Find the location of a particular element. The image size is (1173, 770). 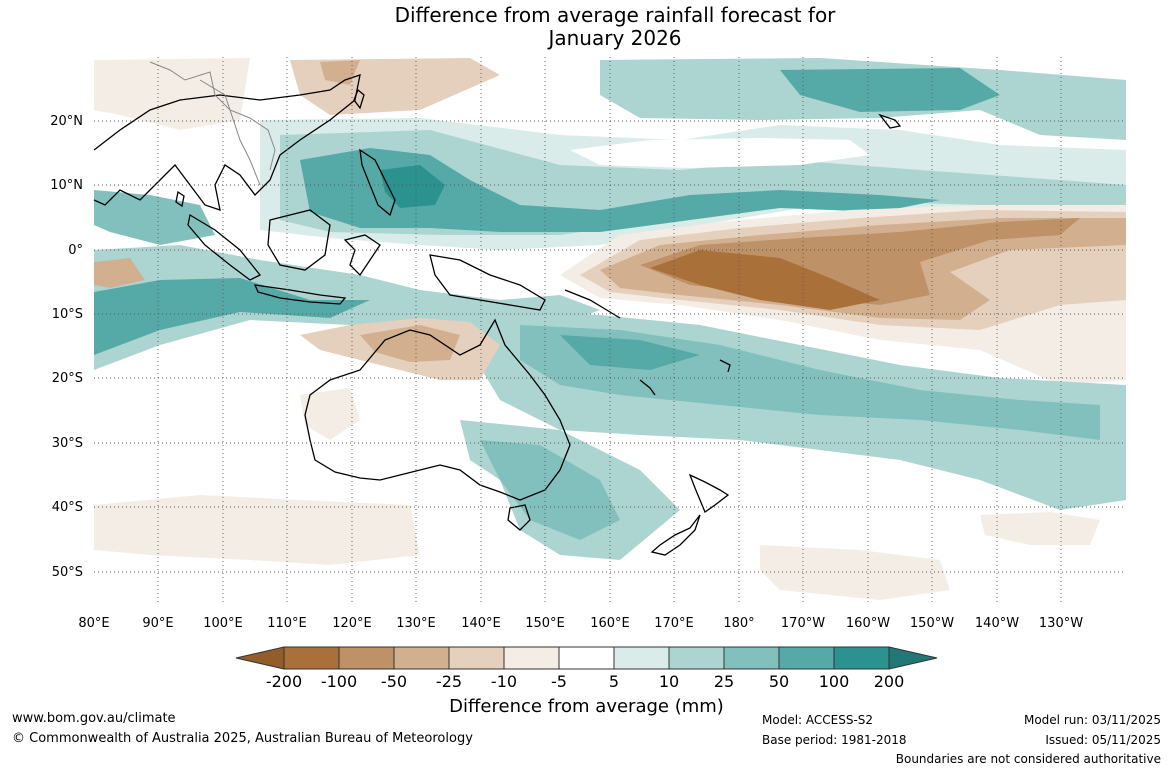

colorbar-label-4: -25 is located at coordinates (449, 681).